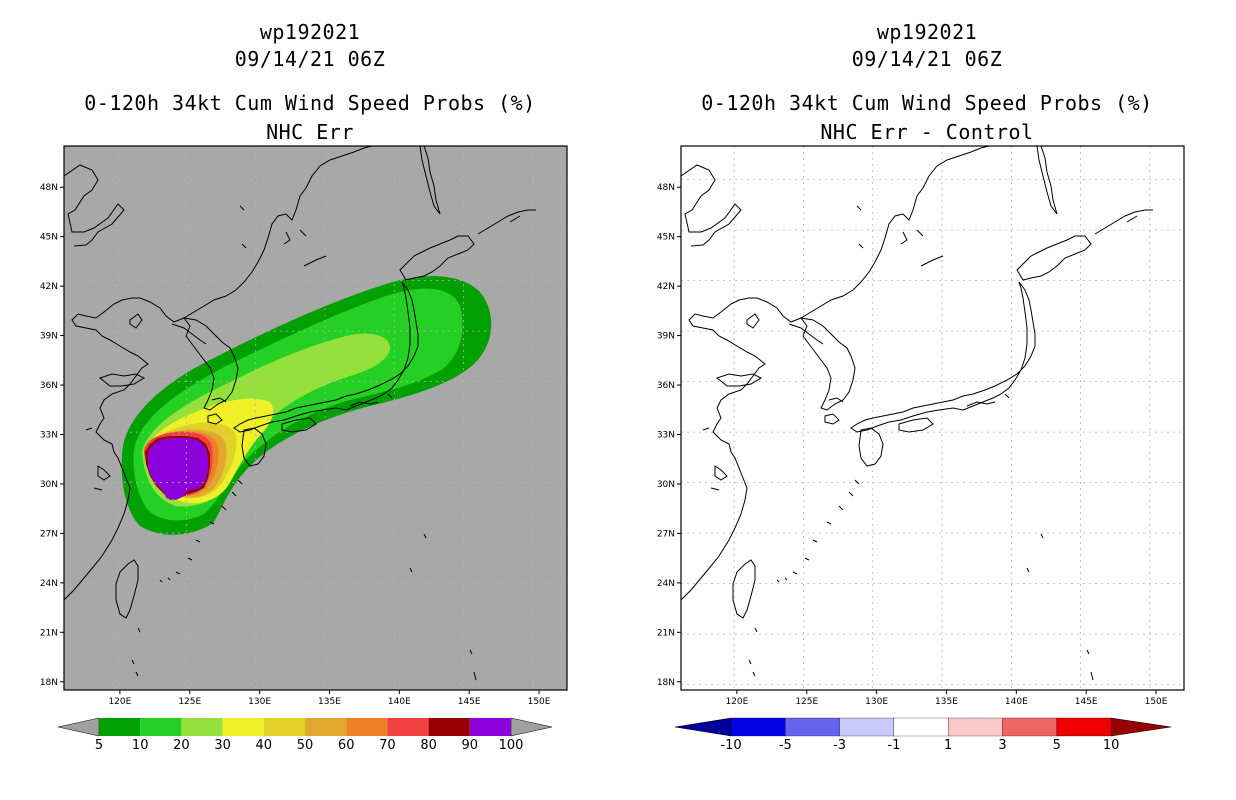 The width and height of the screenshot is (1236, 800). What do you see at coordinates (785, 745) in the screenshot?
I see `colorbar-label: -5` at bounding box center [785, 745].